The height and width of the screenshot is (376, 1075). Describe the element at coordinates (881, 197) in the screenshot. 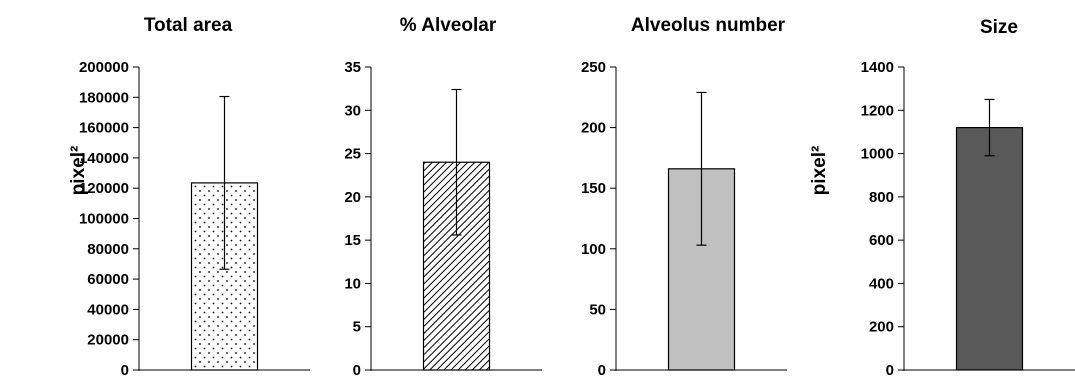

I see `y-tick-label: 800` at that location.